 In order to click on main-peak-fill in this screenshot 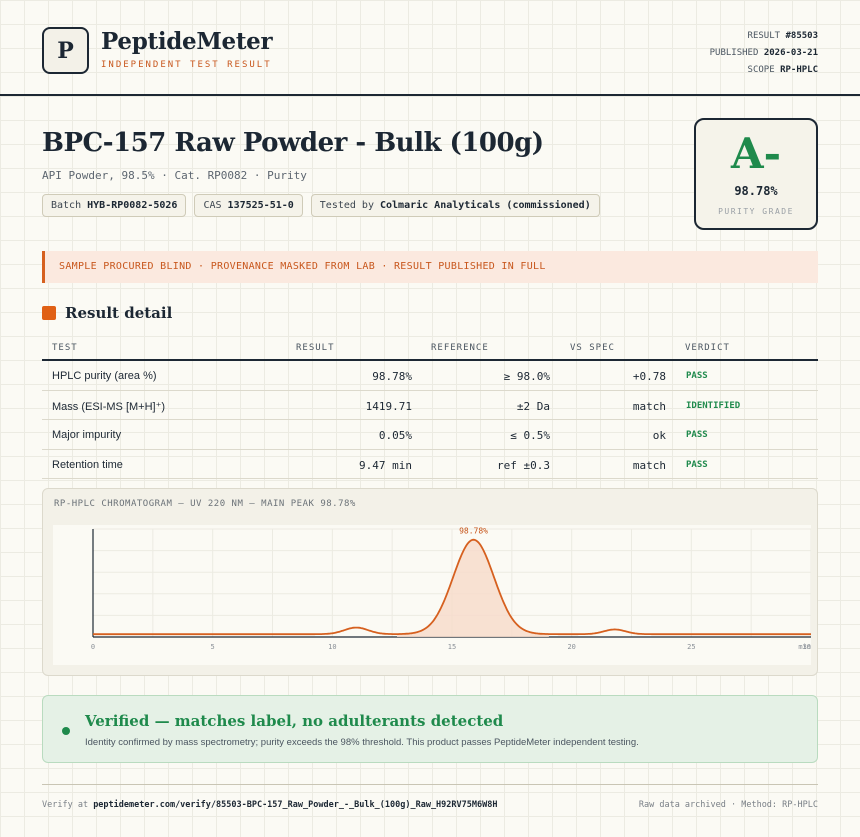, I will do `click(473, 588)`.